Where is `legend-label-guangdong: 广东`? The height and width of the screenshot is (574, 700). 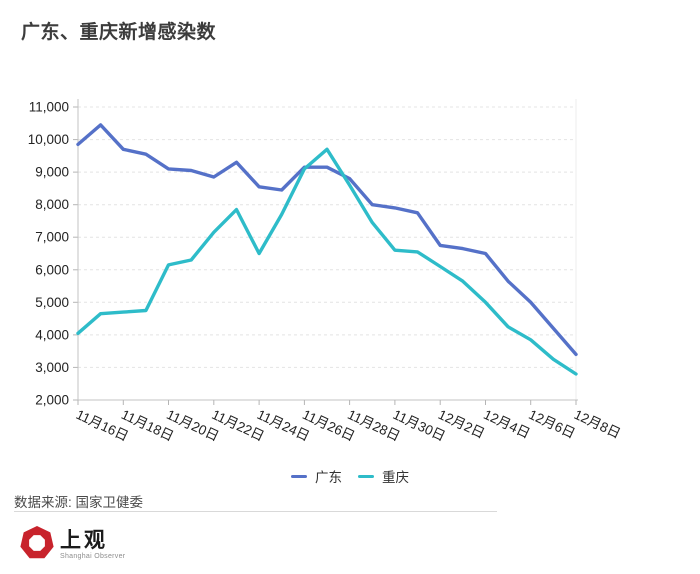
legend-label-guangdong: 广东 is located at coordinates (328, 477).